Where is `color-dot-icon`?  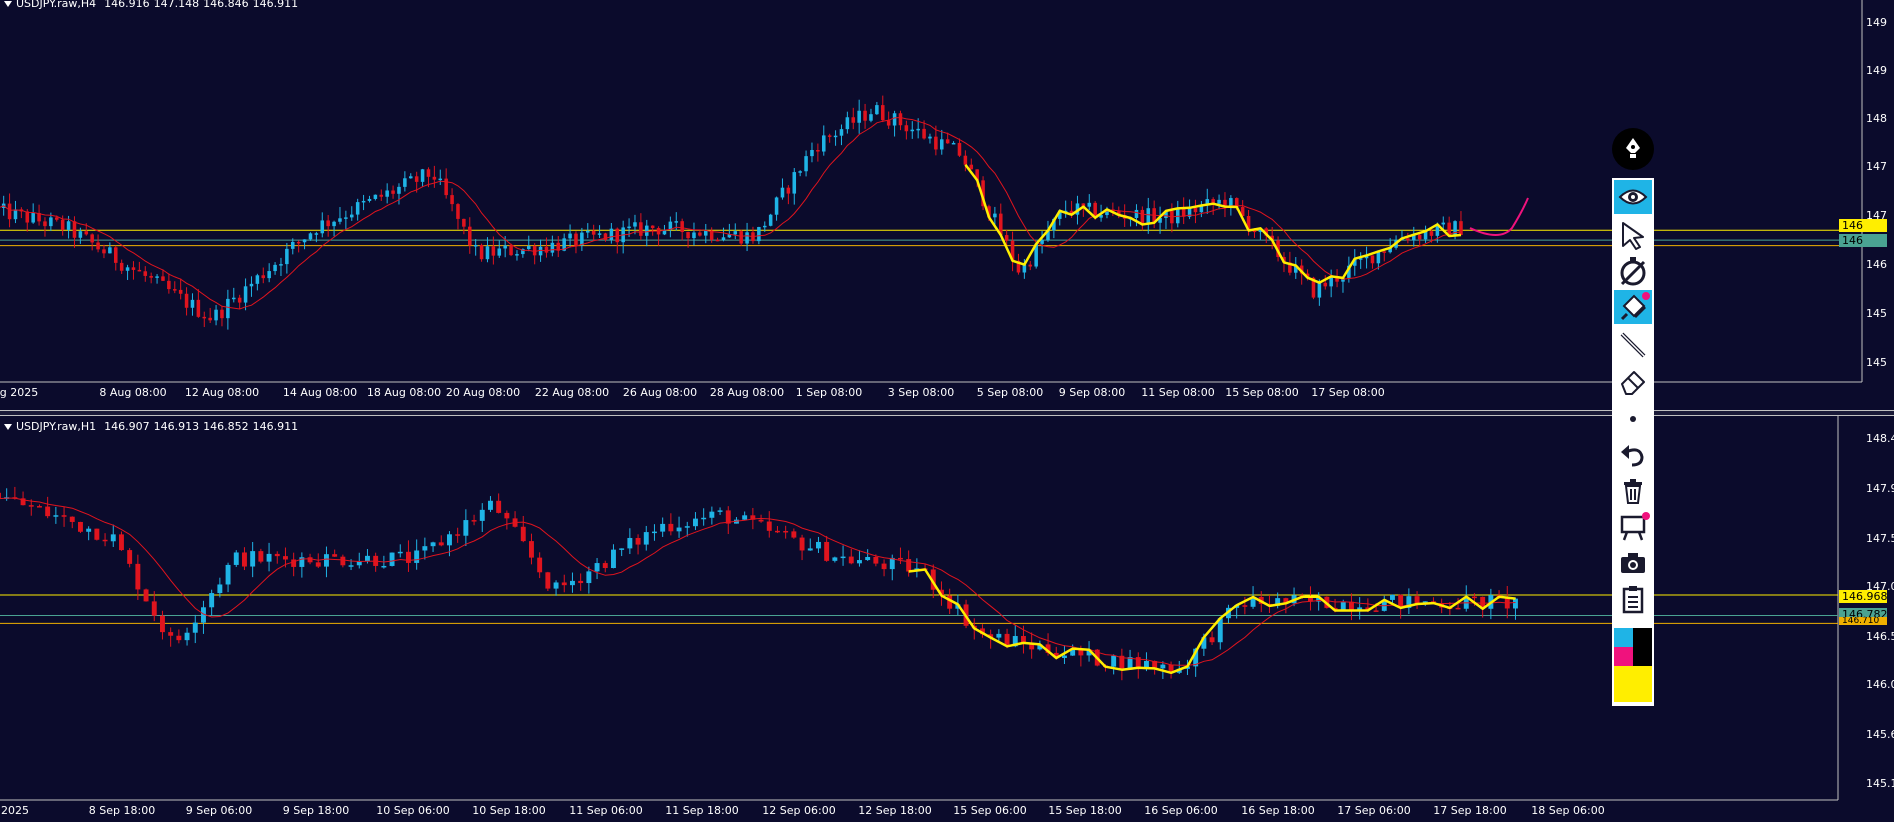 color-dot-icon is located at coordinates (1646, 516).